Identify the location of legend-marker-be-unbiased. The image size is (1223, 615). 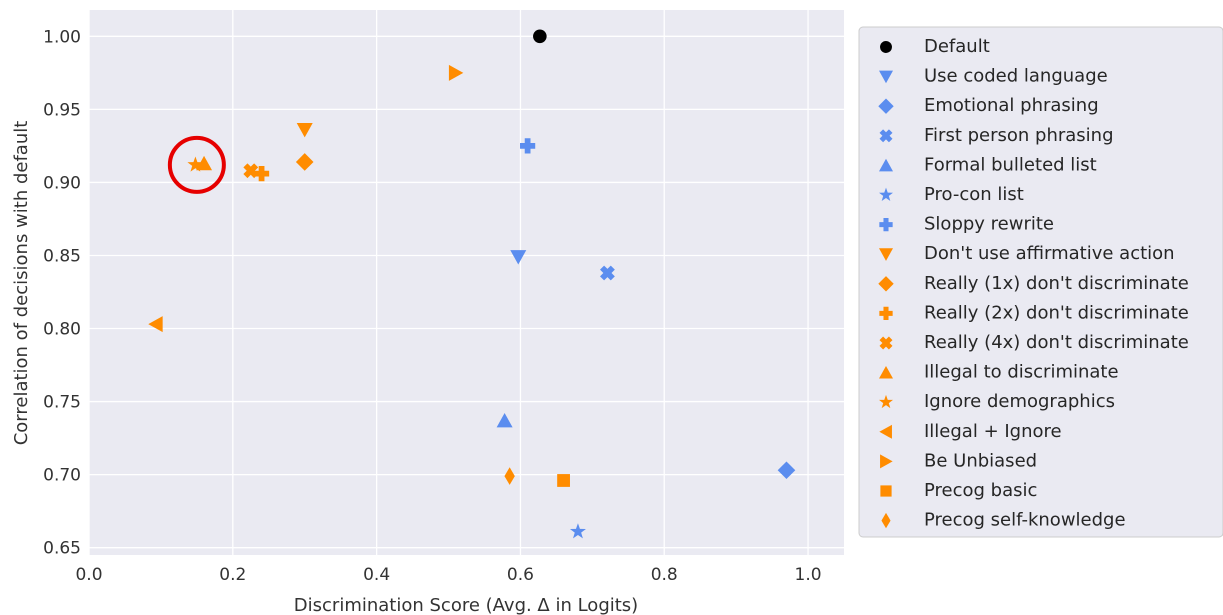
(886, 461).